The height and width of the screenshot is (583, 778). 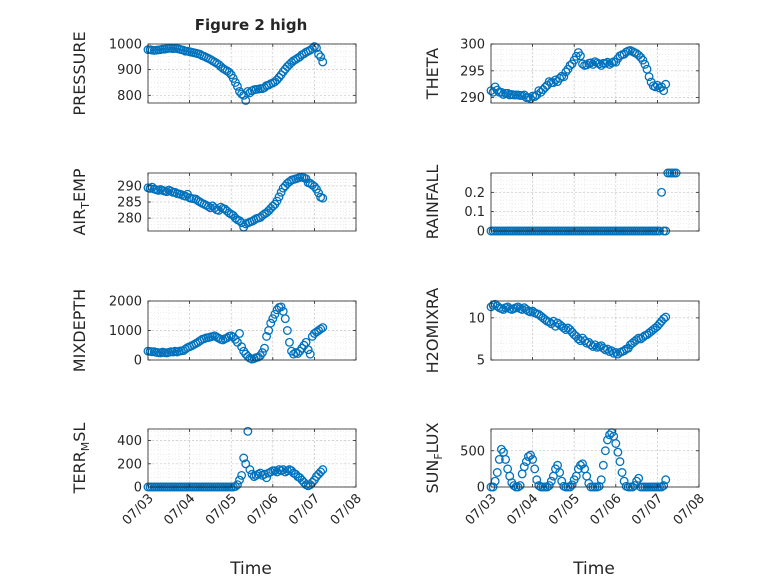 What do you see at coordinates (472, 45) in the screenshot?
I see `y-tick-label: 300` at bounding box center [472, 45].